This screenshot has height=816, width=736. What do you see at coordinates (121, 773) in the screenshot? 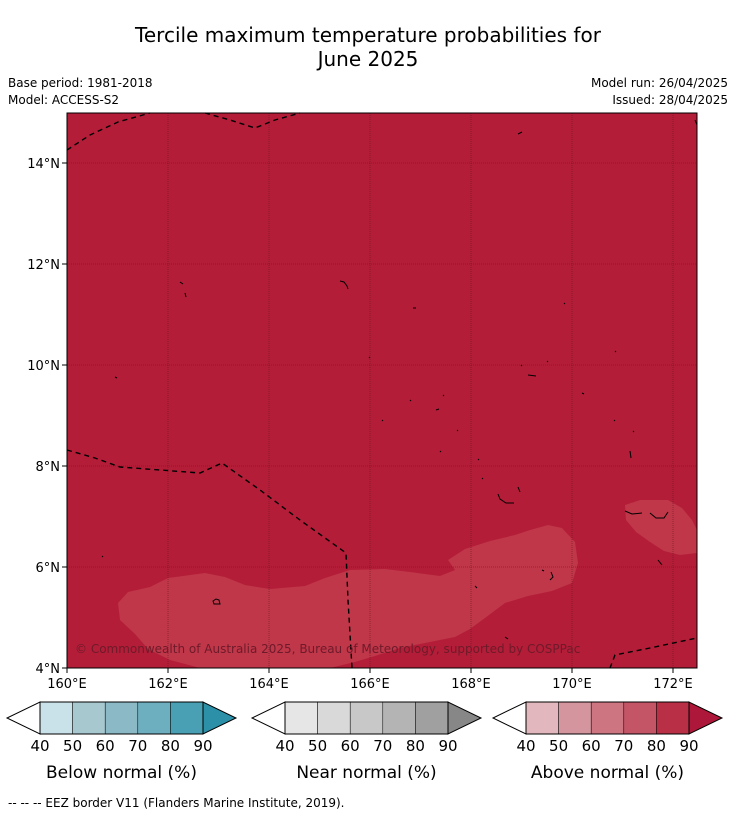
I see `colorbar-label: Below normal (%)` at bounding box center [121, 773].